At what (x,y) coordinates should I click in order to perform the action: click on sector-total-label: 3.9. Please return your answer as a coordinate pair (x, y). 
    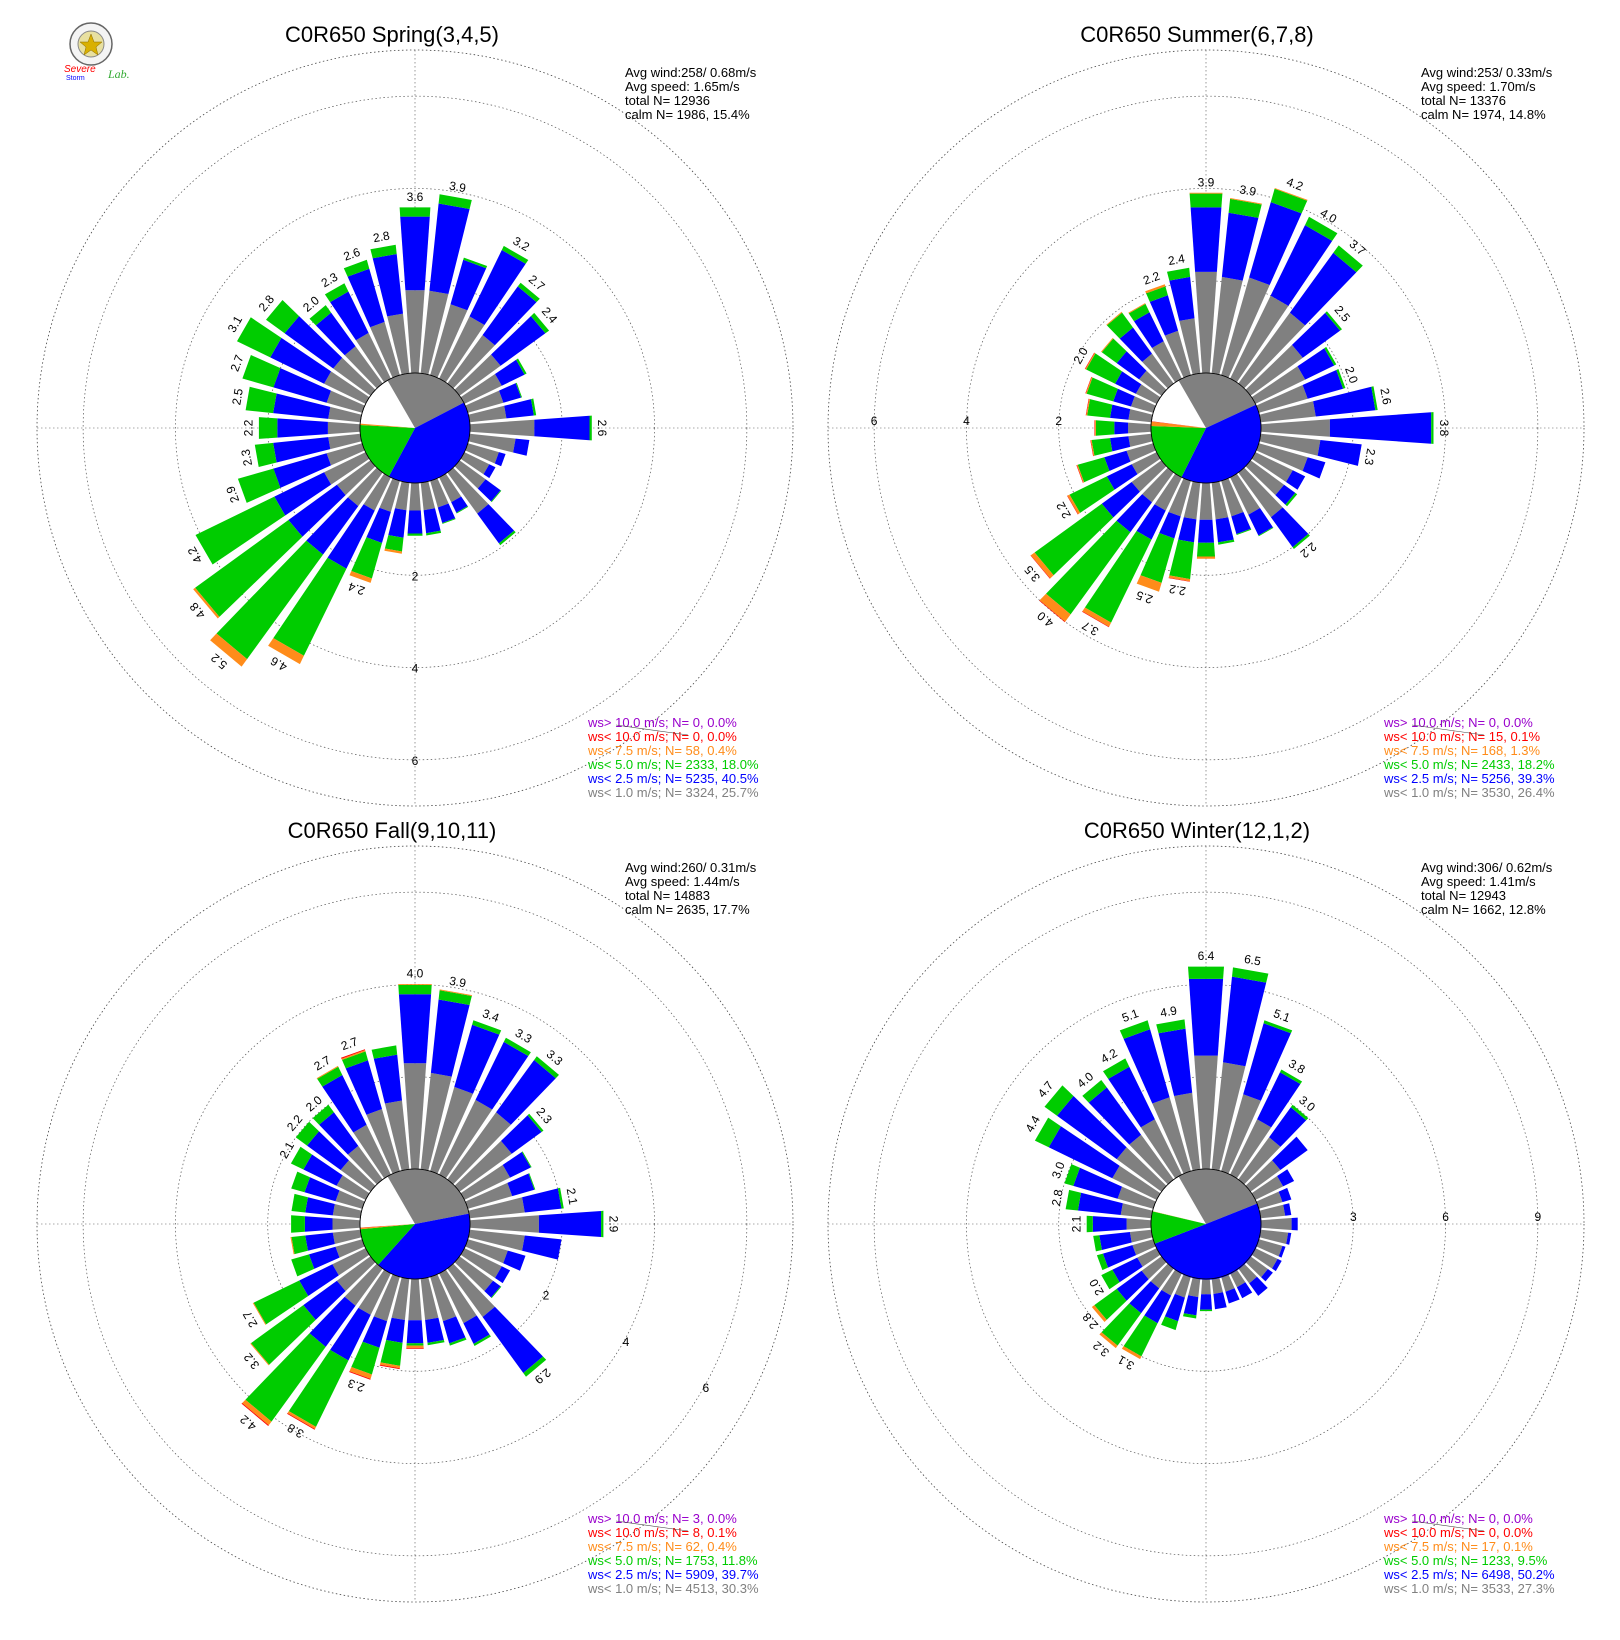
    Looking at the image, I should click on (457, 187).